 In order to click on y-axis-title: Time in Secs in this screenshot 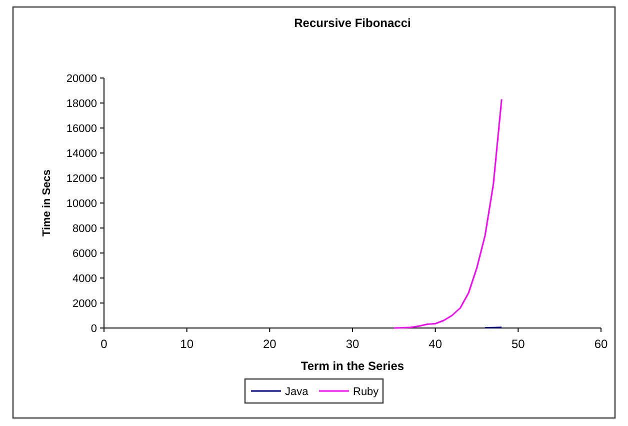, I will do `click(47, 203)`.